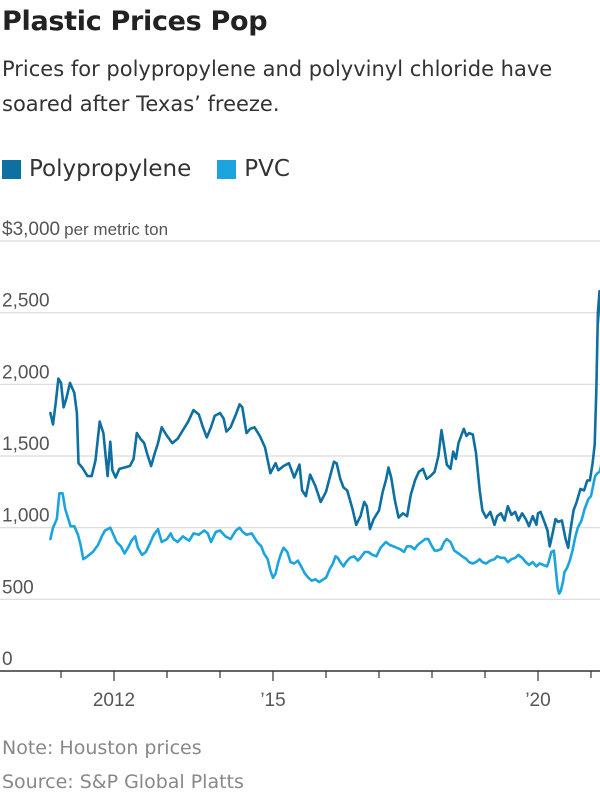  I want to click on y-tick-label-1000: 1,000, so click(26, 516).